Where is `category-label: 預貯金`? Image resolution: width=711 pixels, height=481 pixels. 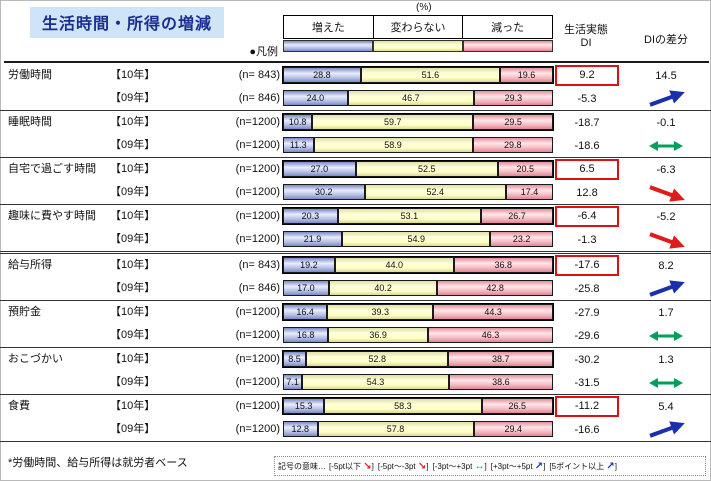
category-label: 預貯金 is located at coordinates (24, 312).